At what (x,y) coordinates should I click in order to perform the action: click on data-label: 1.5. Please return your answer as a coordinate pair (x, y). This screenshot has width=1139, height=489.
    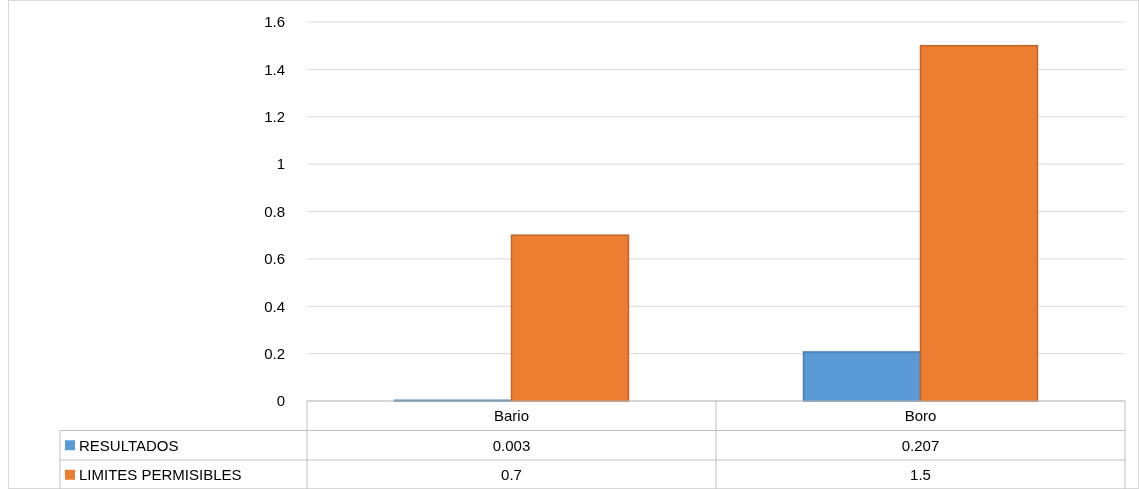
    Looking at the image, I should click on (920, 474).